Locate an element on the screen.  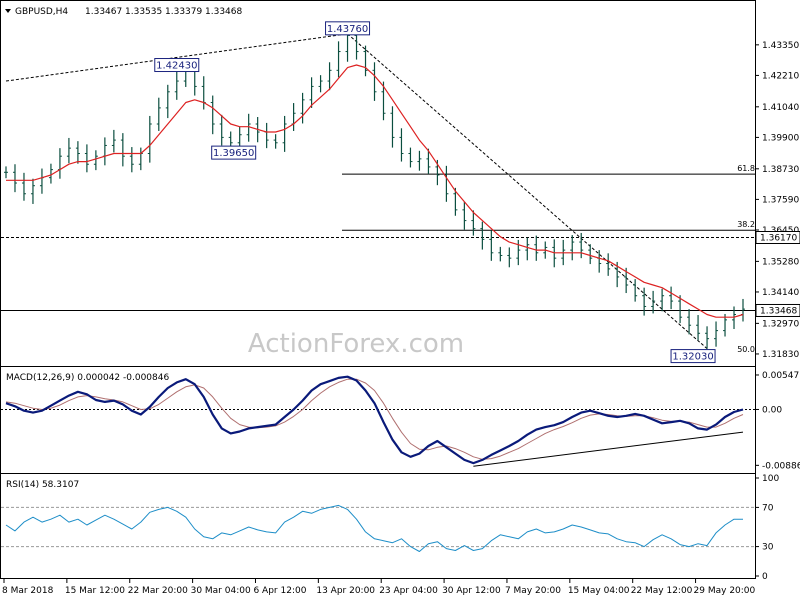
fib-label-0: 61.8 is located at coordinates (746, 168).